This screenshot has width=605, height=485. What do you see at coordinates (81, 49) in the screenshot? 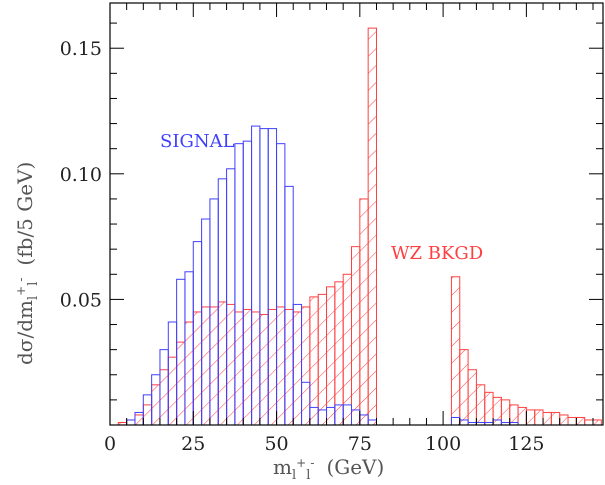
I see `y-tick-label: 0.15` at bounding box center [81, 49].